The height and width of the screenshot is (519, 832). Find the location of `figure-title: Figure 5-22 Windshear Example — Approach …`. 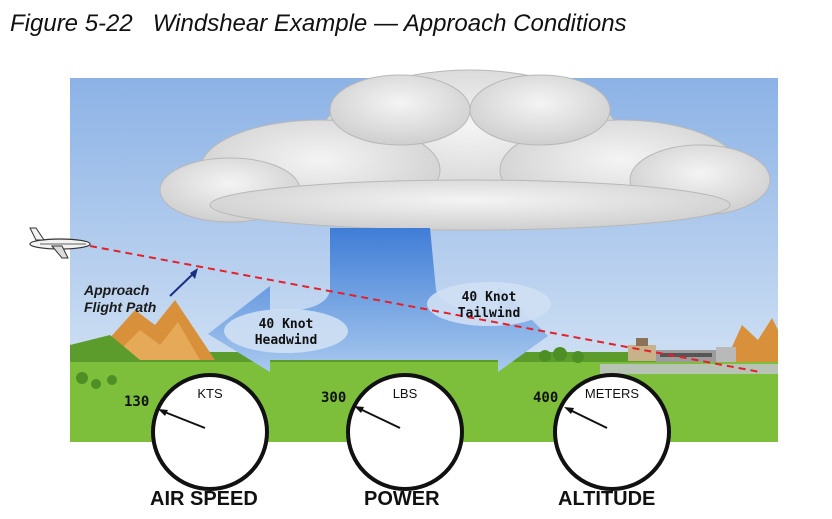

figure-title: Figure 5-22 Windshear Example — Approach … is located at coordinates (318, 24).